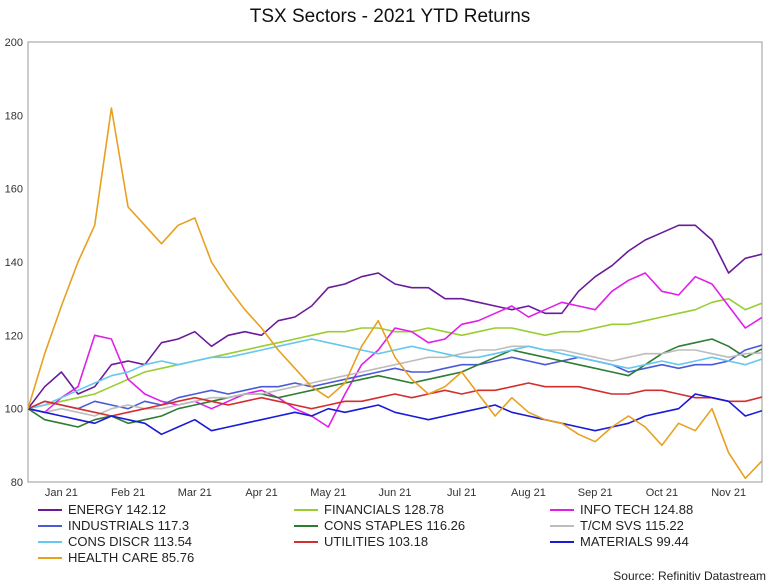 This screenshot has height=587, width=780. I want to click on legend-label: HEALTH CARE 85.76, so click(131, 557).